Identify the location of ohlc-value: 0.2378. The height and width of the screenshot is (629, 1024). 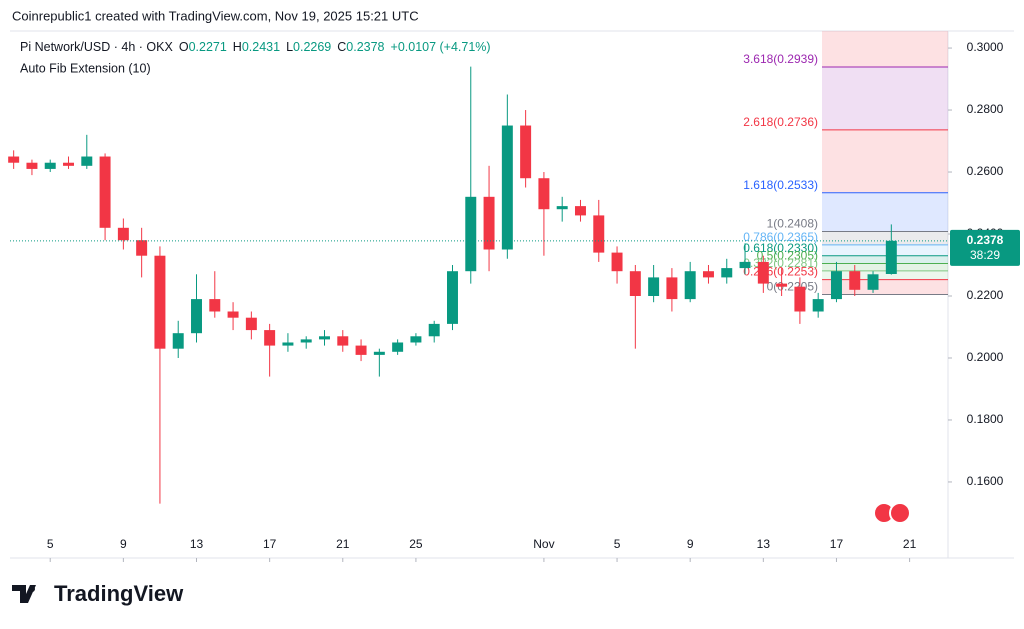
(365, 47).